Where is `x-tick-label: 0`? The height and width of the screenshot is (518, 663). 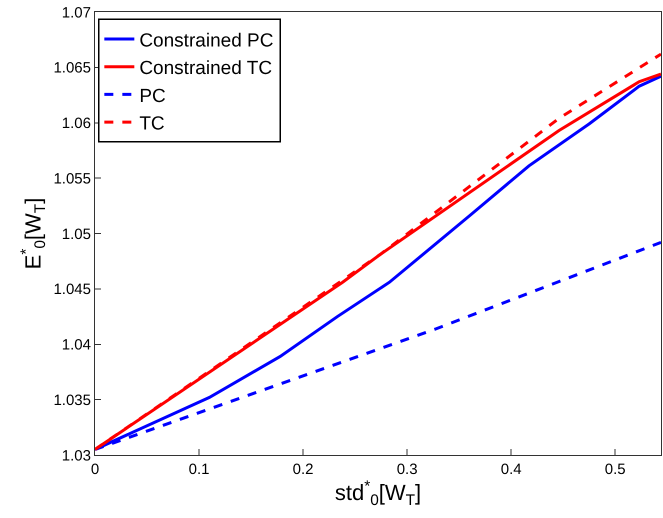 x-tick-label: 0 is located at coordinates (95, 469).